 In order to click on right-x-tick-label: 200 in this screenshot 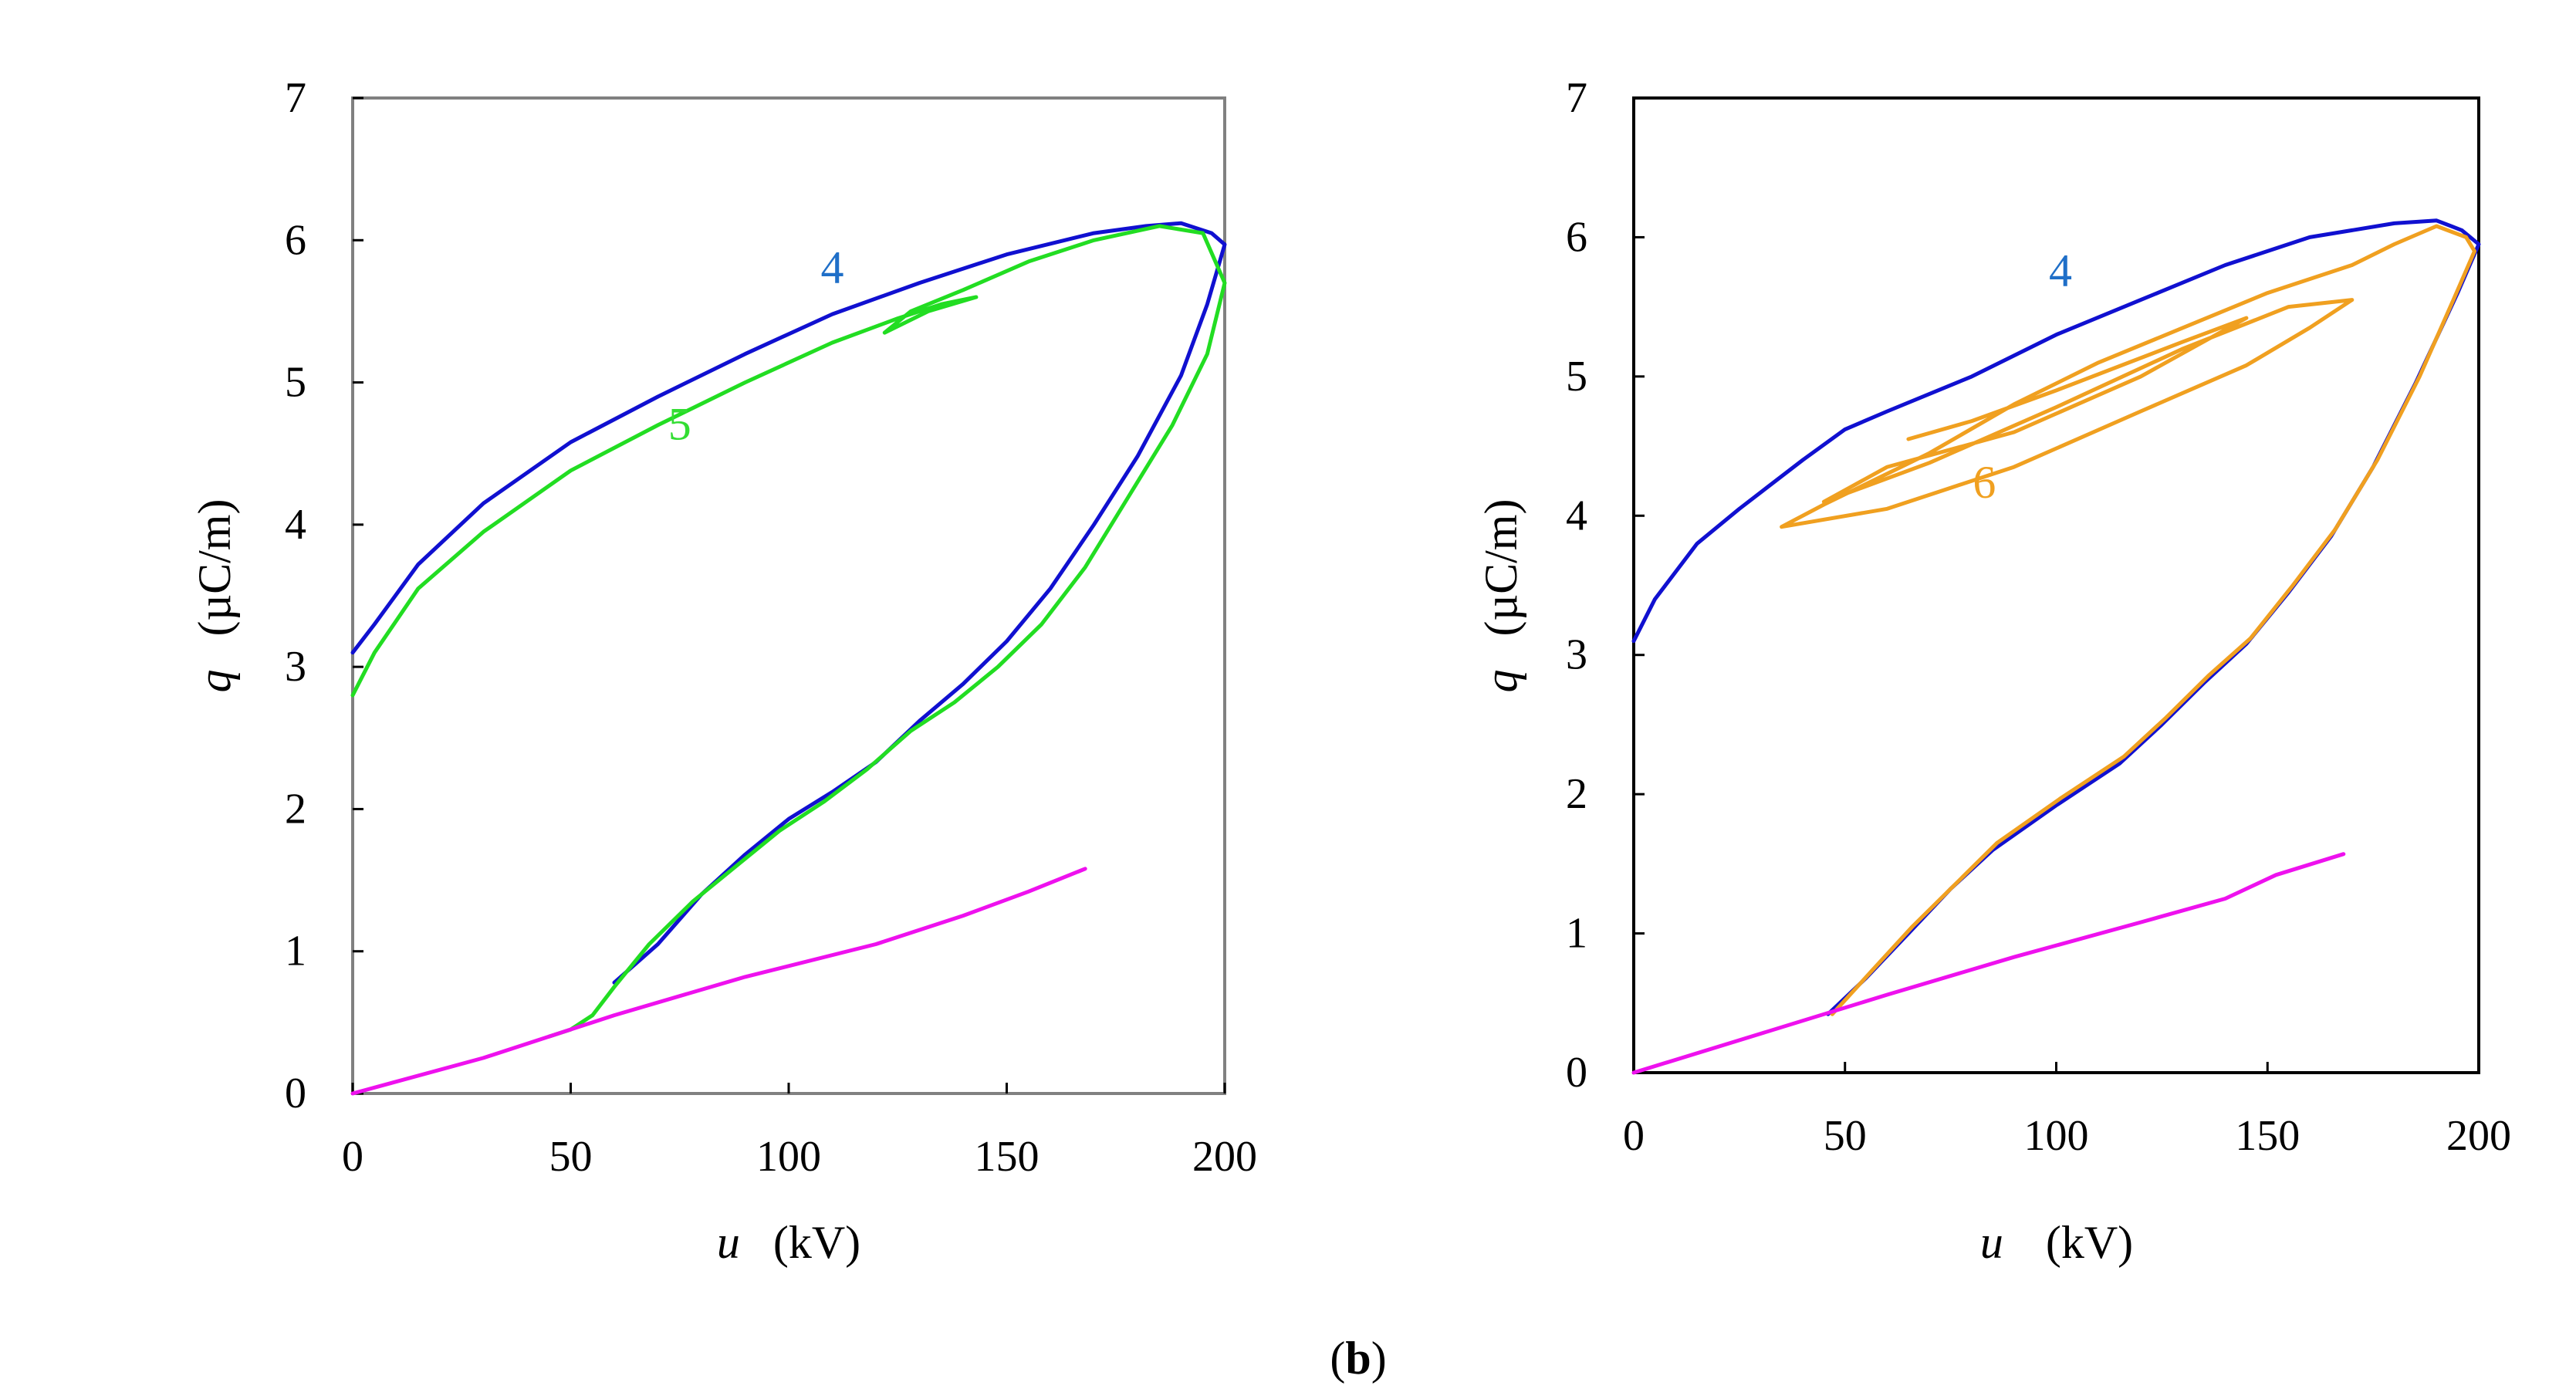, I will do `click(2478, 1136)`.